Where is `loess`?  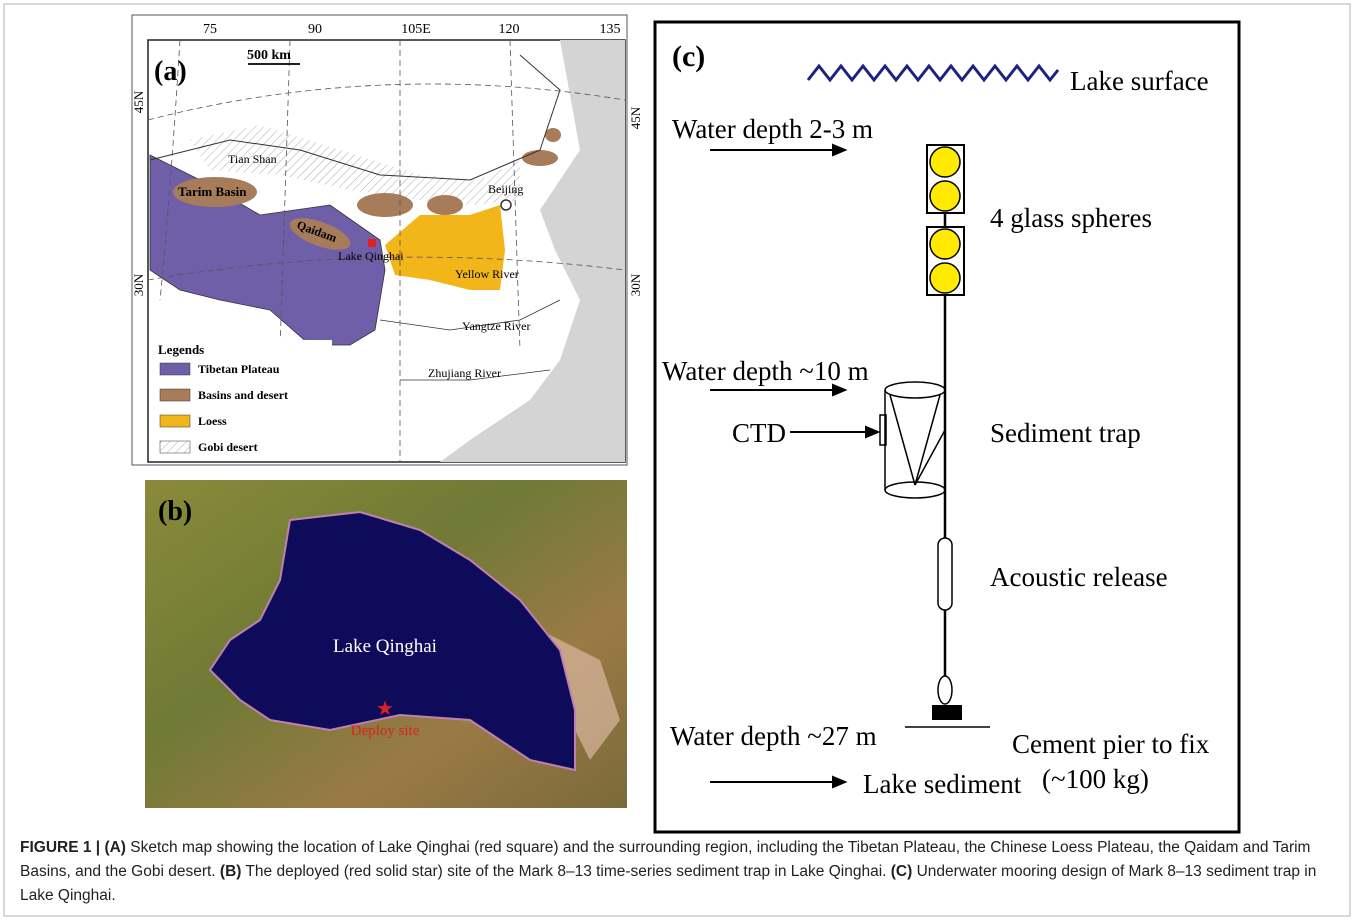
loess is located at coordinates (445, 247).